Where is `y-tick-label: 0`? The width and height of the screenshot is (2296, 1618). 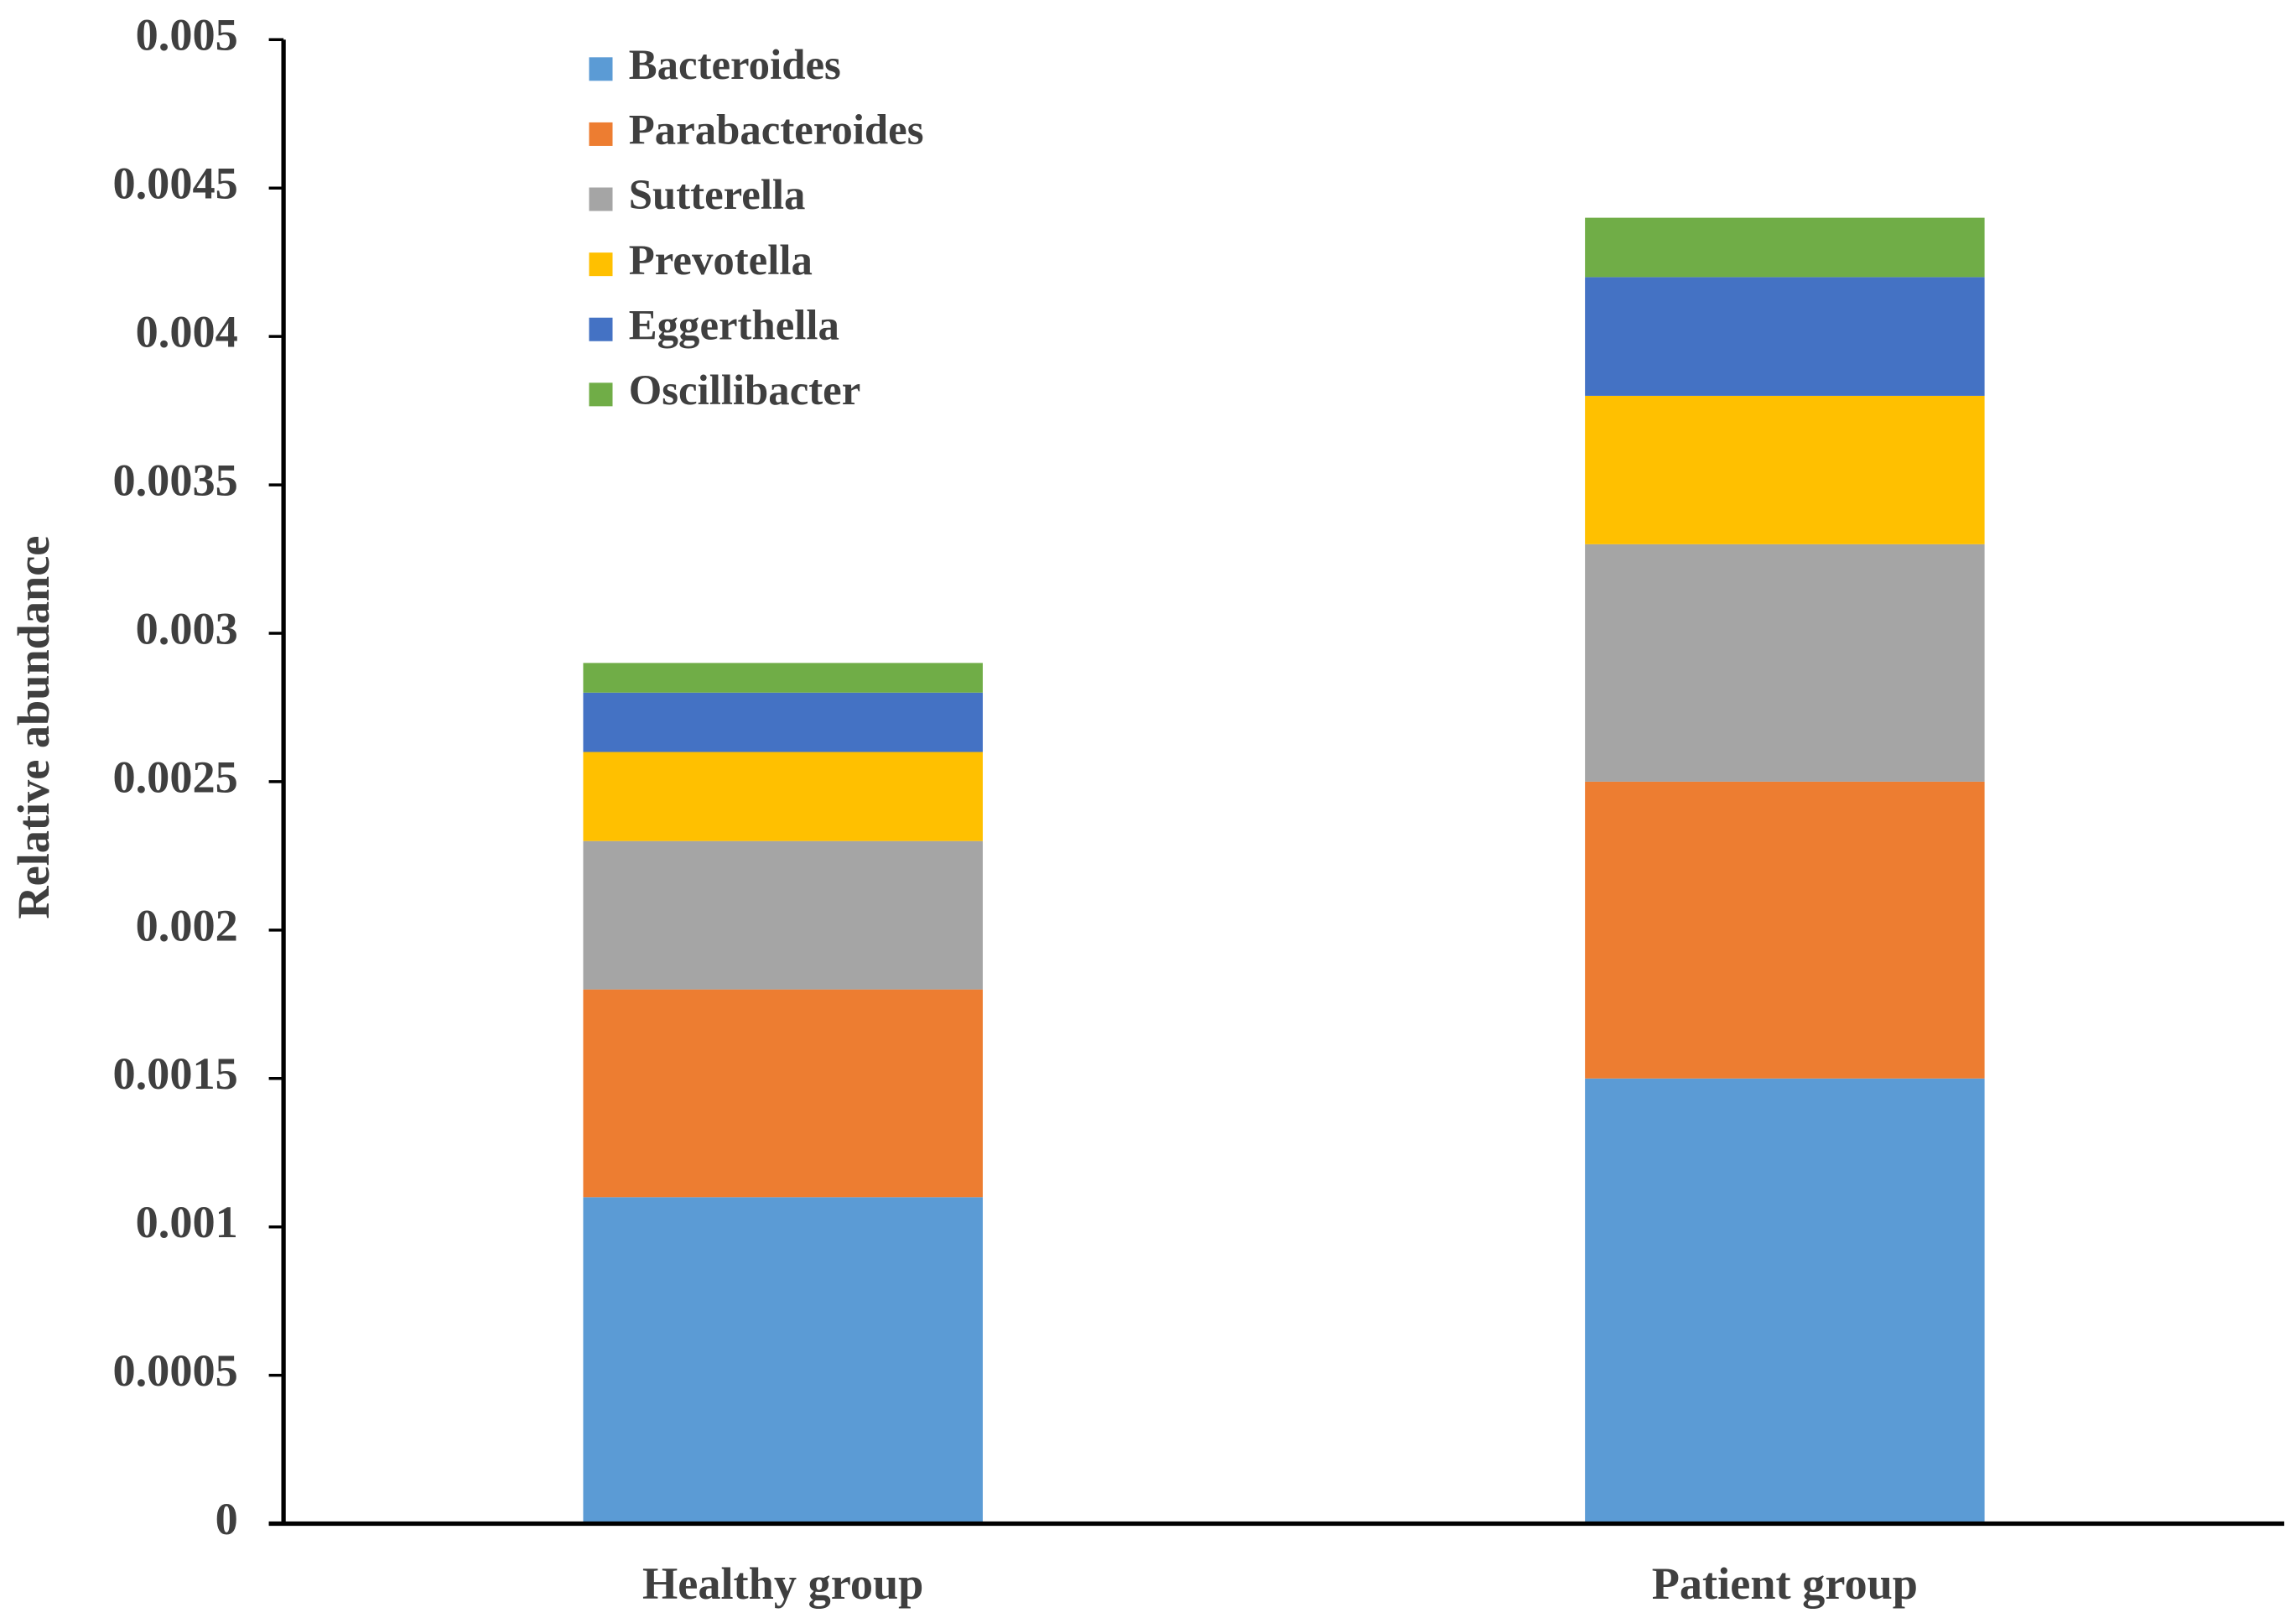 y-tick-label: 0 is located at coordinates (227, 1519).